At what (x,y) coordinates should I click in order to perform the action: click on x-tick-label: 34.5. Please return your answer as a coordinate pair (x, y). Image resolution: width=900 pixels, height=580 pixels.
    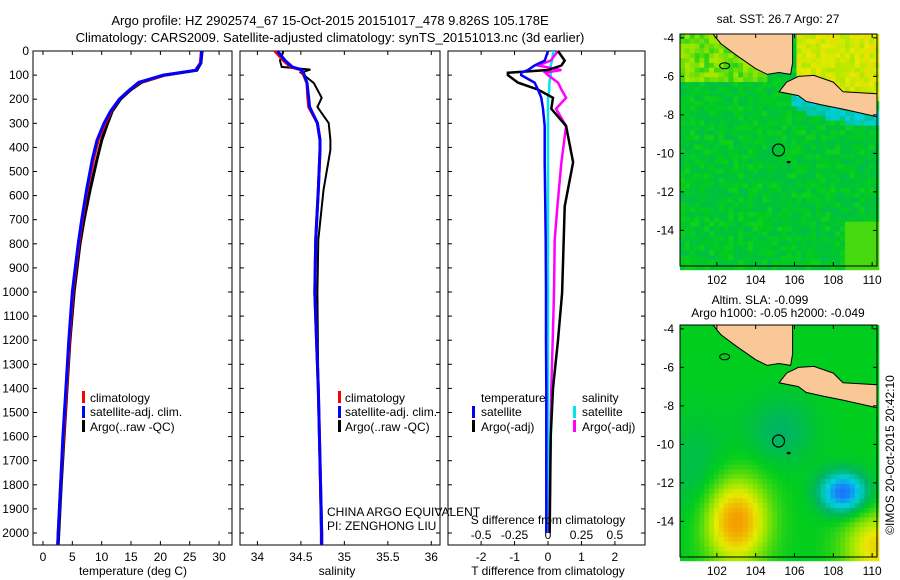
    Looking at the image, I should click on (301, 557).